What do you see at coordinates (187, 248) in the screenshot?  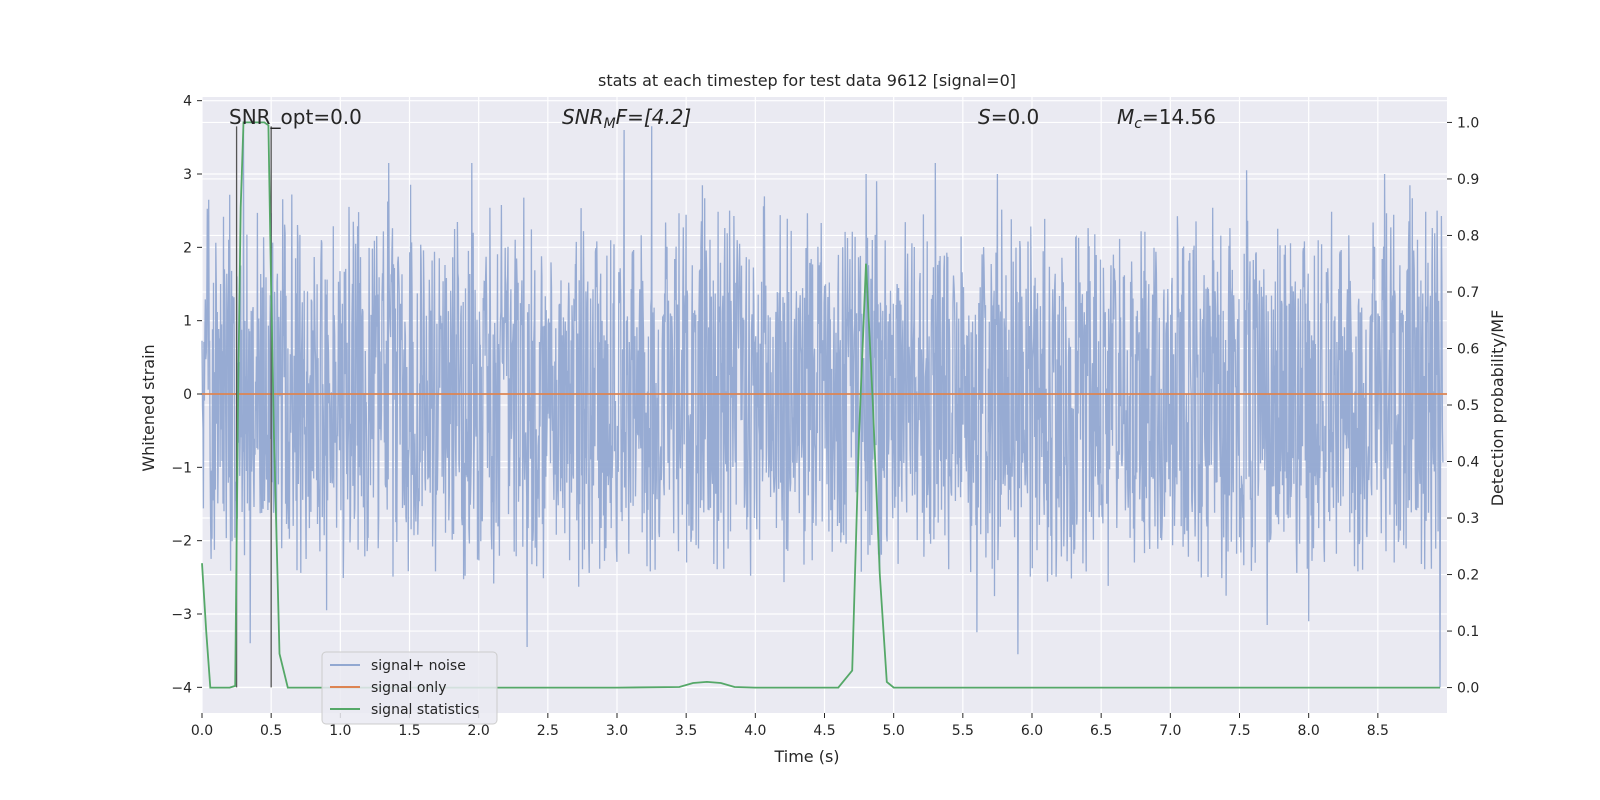 I see `y-tick-label-left: 2` at bounding box center [187, 248].